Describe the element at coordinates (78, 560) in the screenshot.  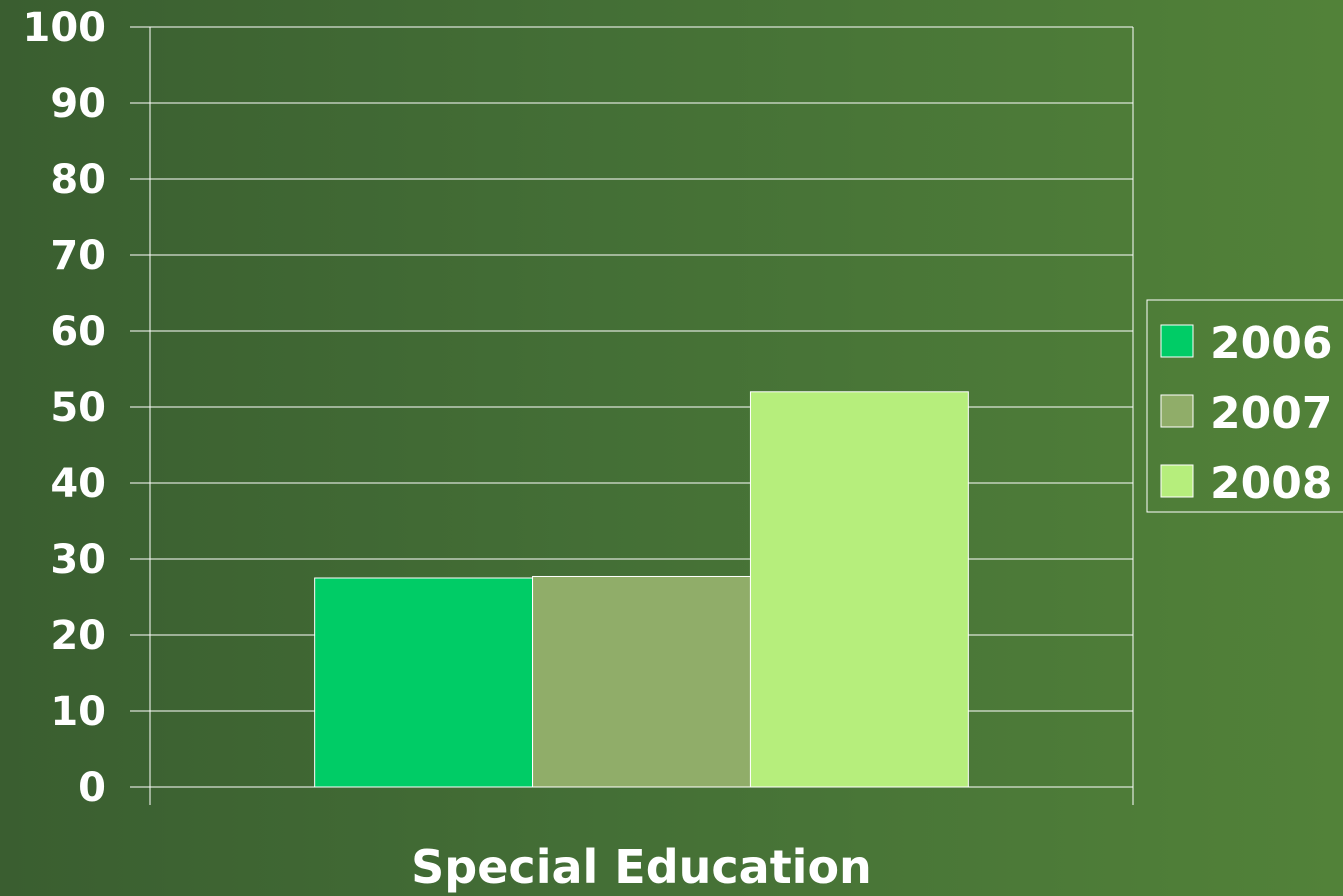
I see `y-tick-label: 30` at that location.